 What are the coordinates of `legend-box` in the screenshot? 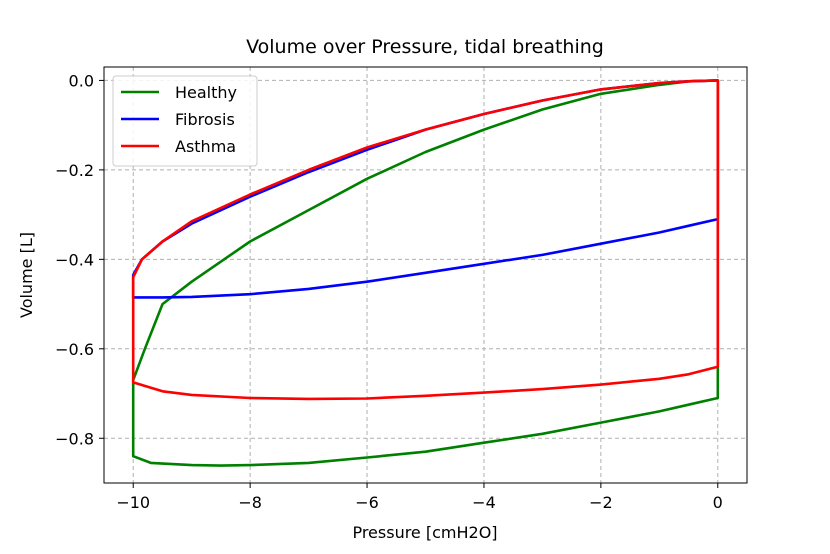 It's located at (185, 121).